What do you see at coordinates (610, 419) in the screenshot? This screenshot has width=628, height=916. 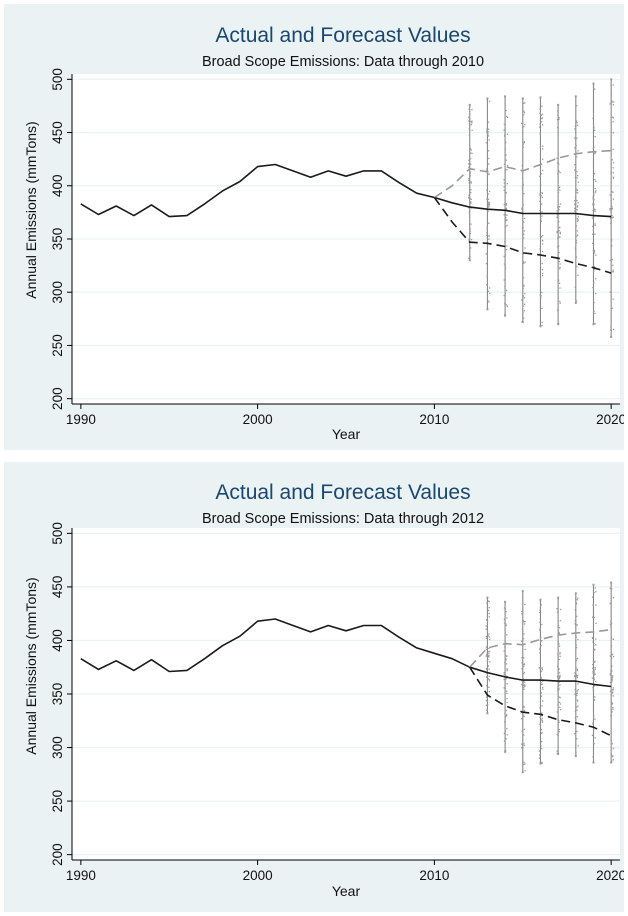 I see `x-tick-label: 2020` at bounding box center [610, 419].